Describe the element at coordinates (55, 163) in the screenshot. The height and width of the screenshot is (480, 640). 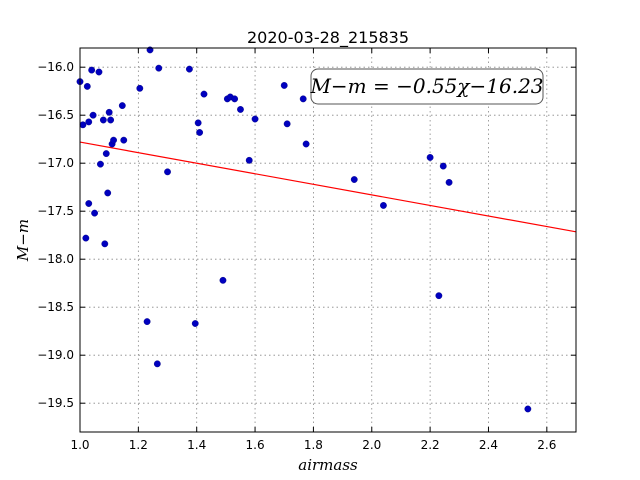
I see `y-tick-label: −17.0` at that location.